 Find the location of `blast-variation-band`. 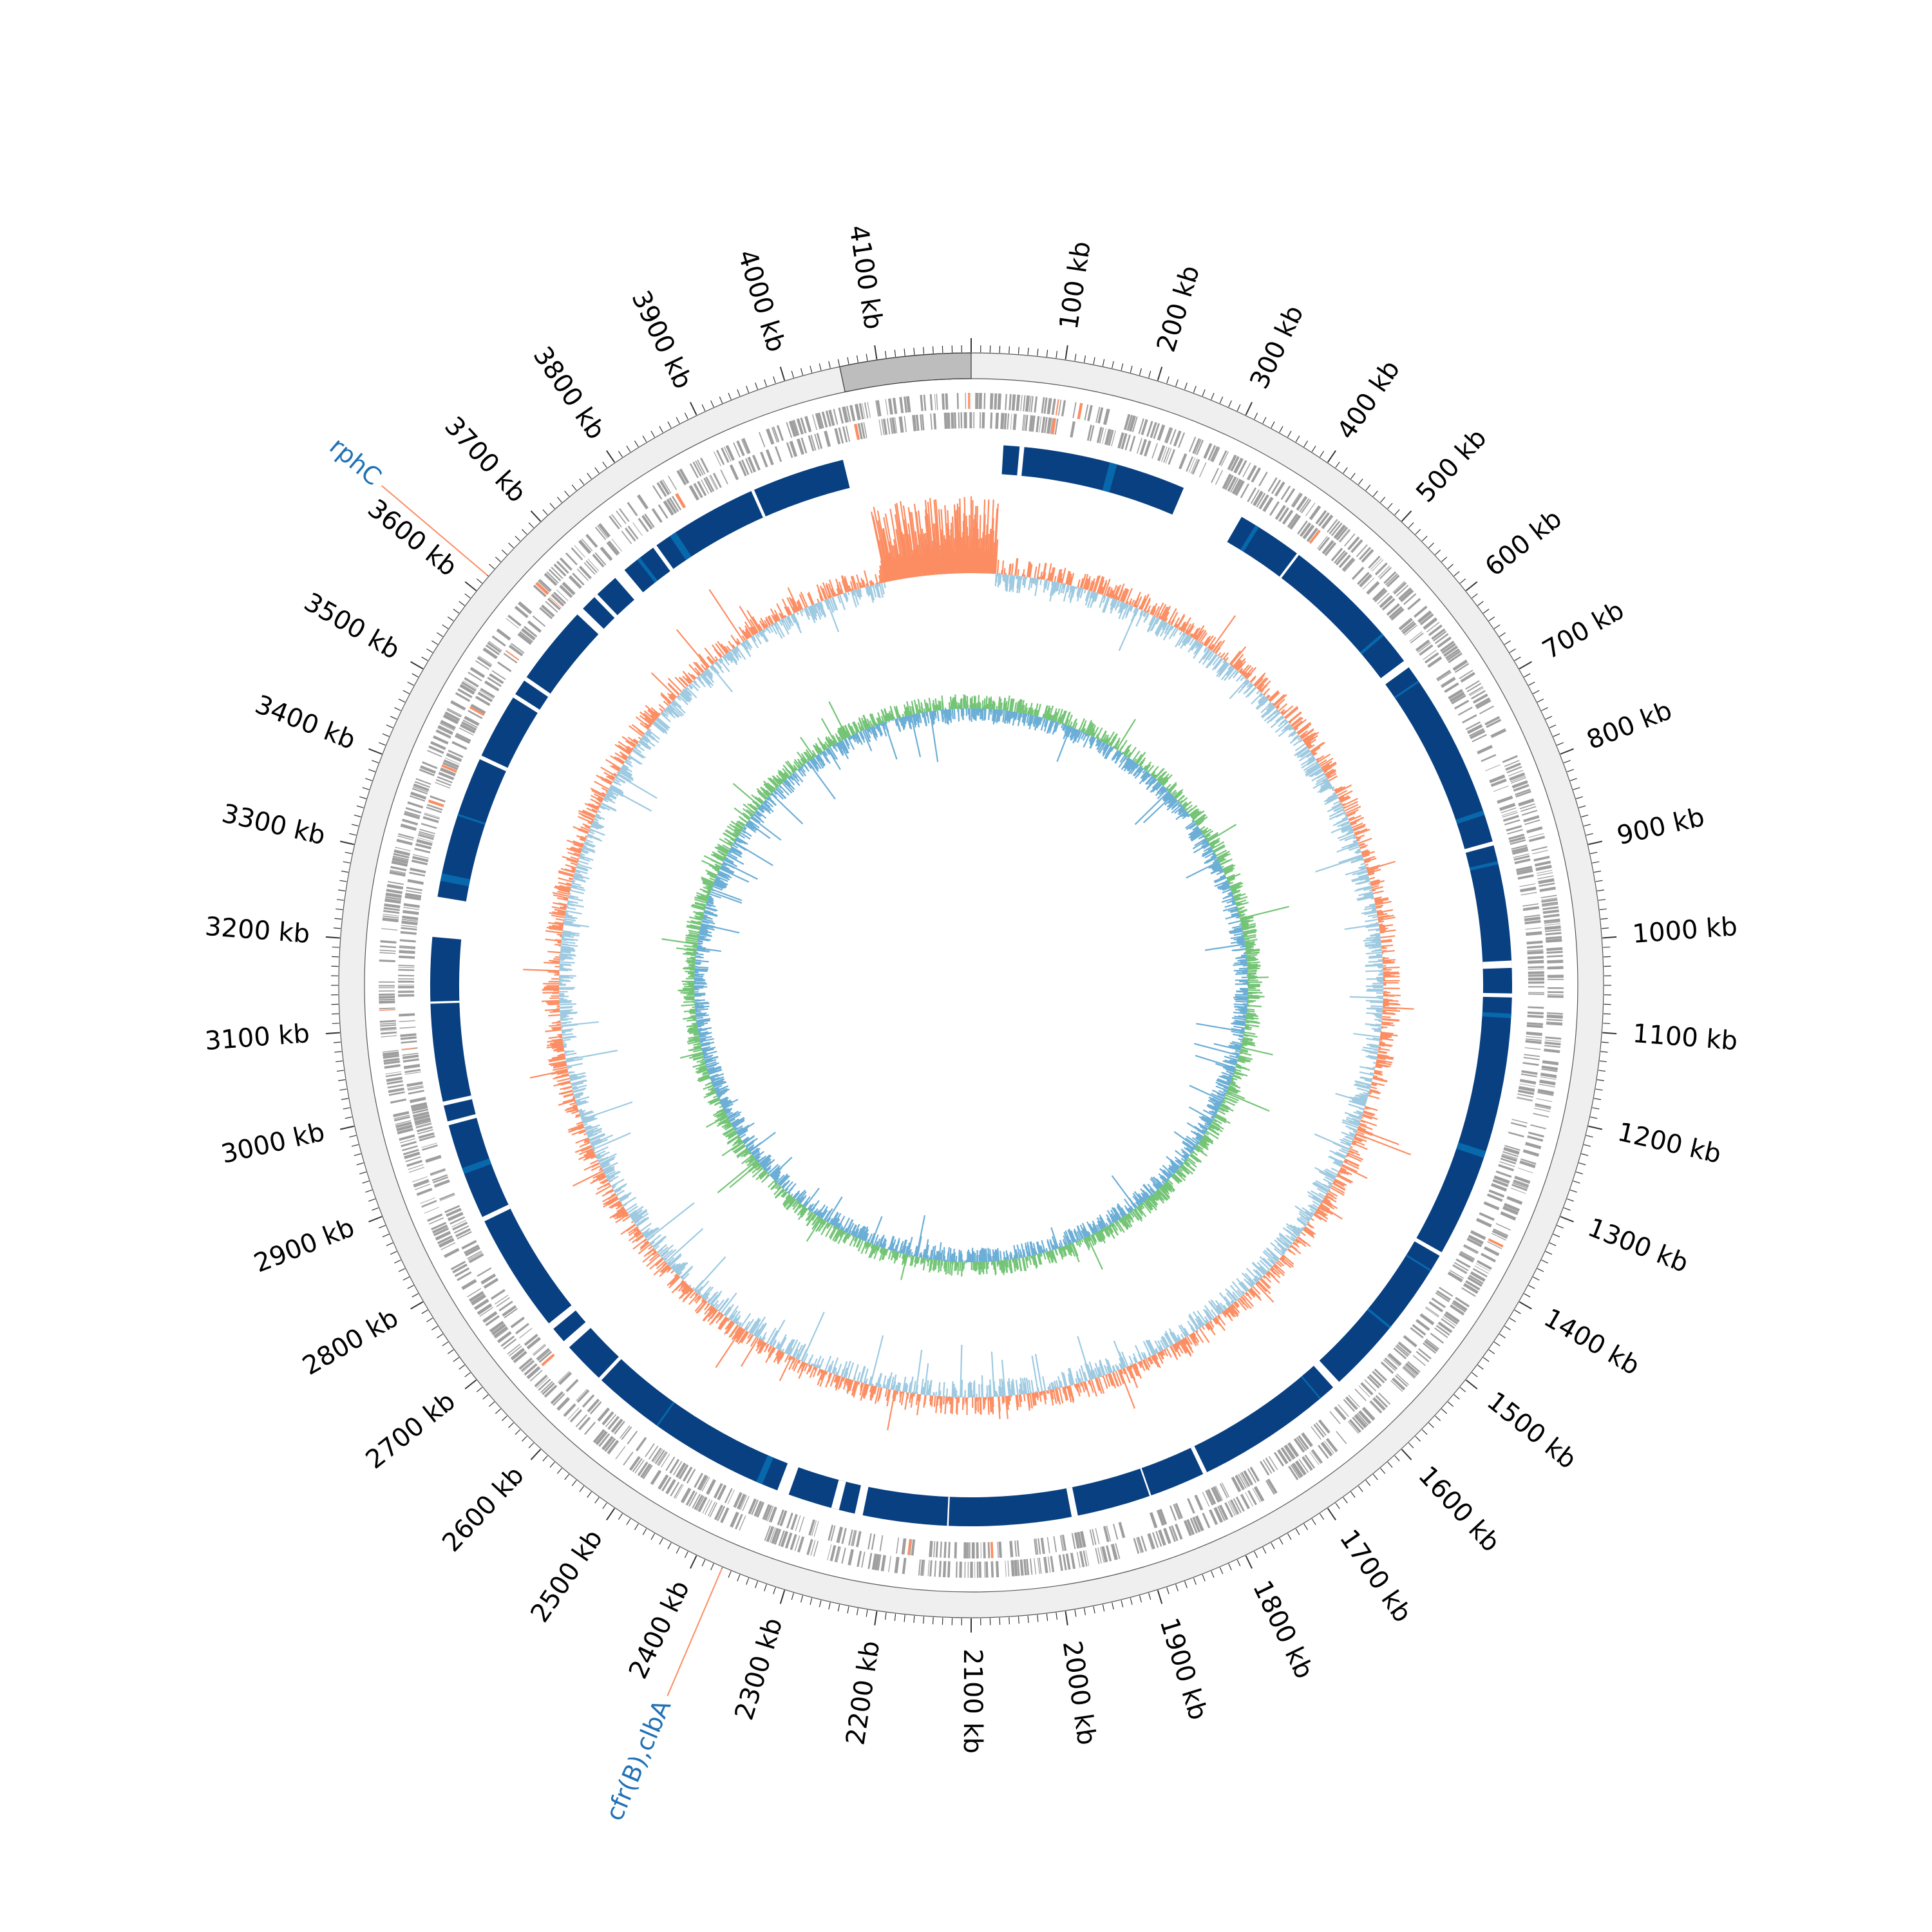

blast-variation-band is located at coordinates (496, 1213).